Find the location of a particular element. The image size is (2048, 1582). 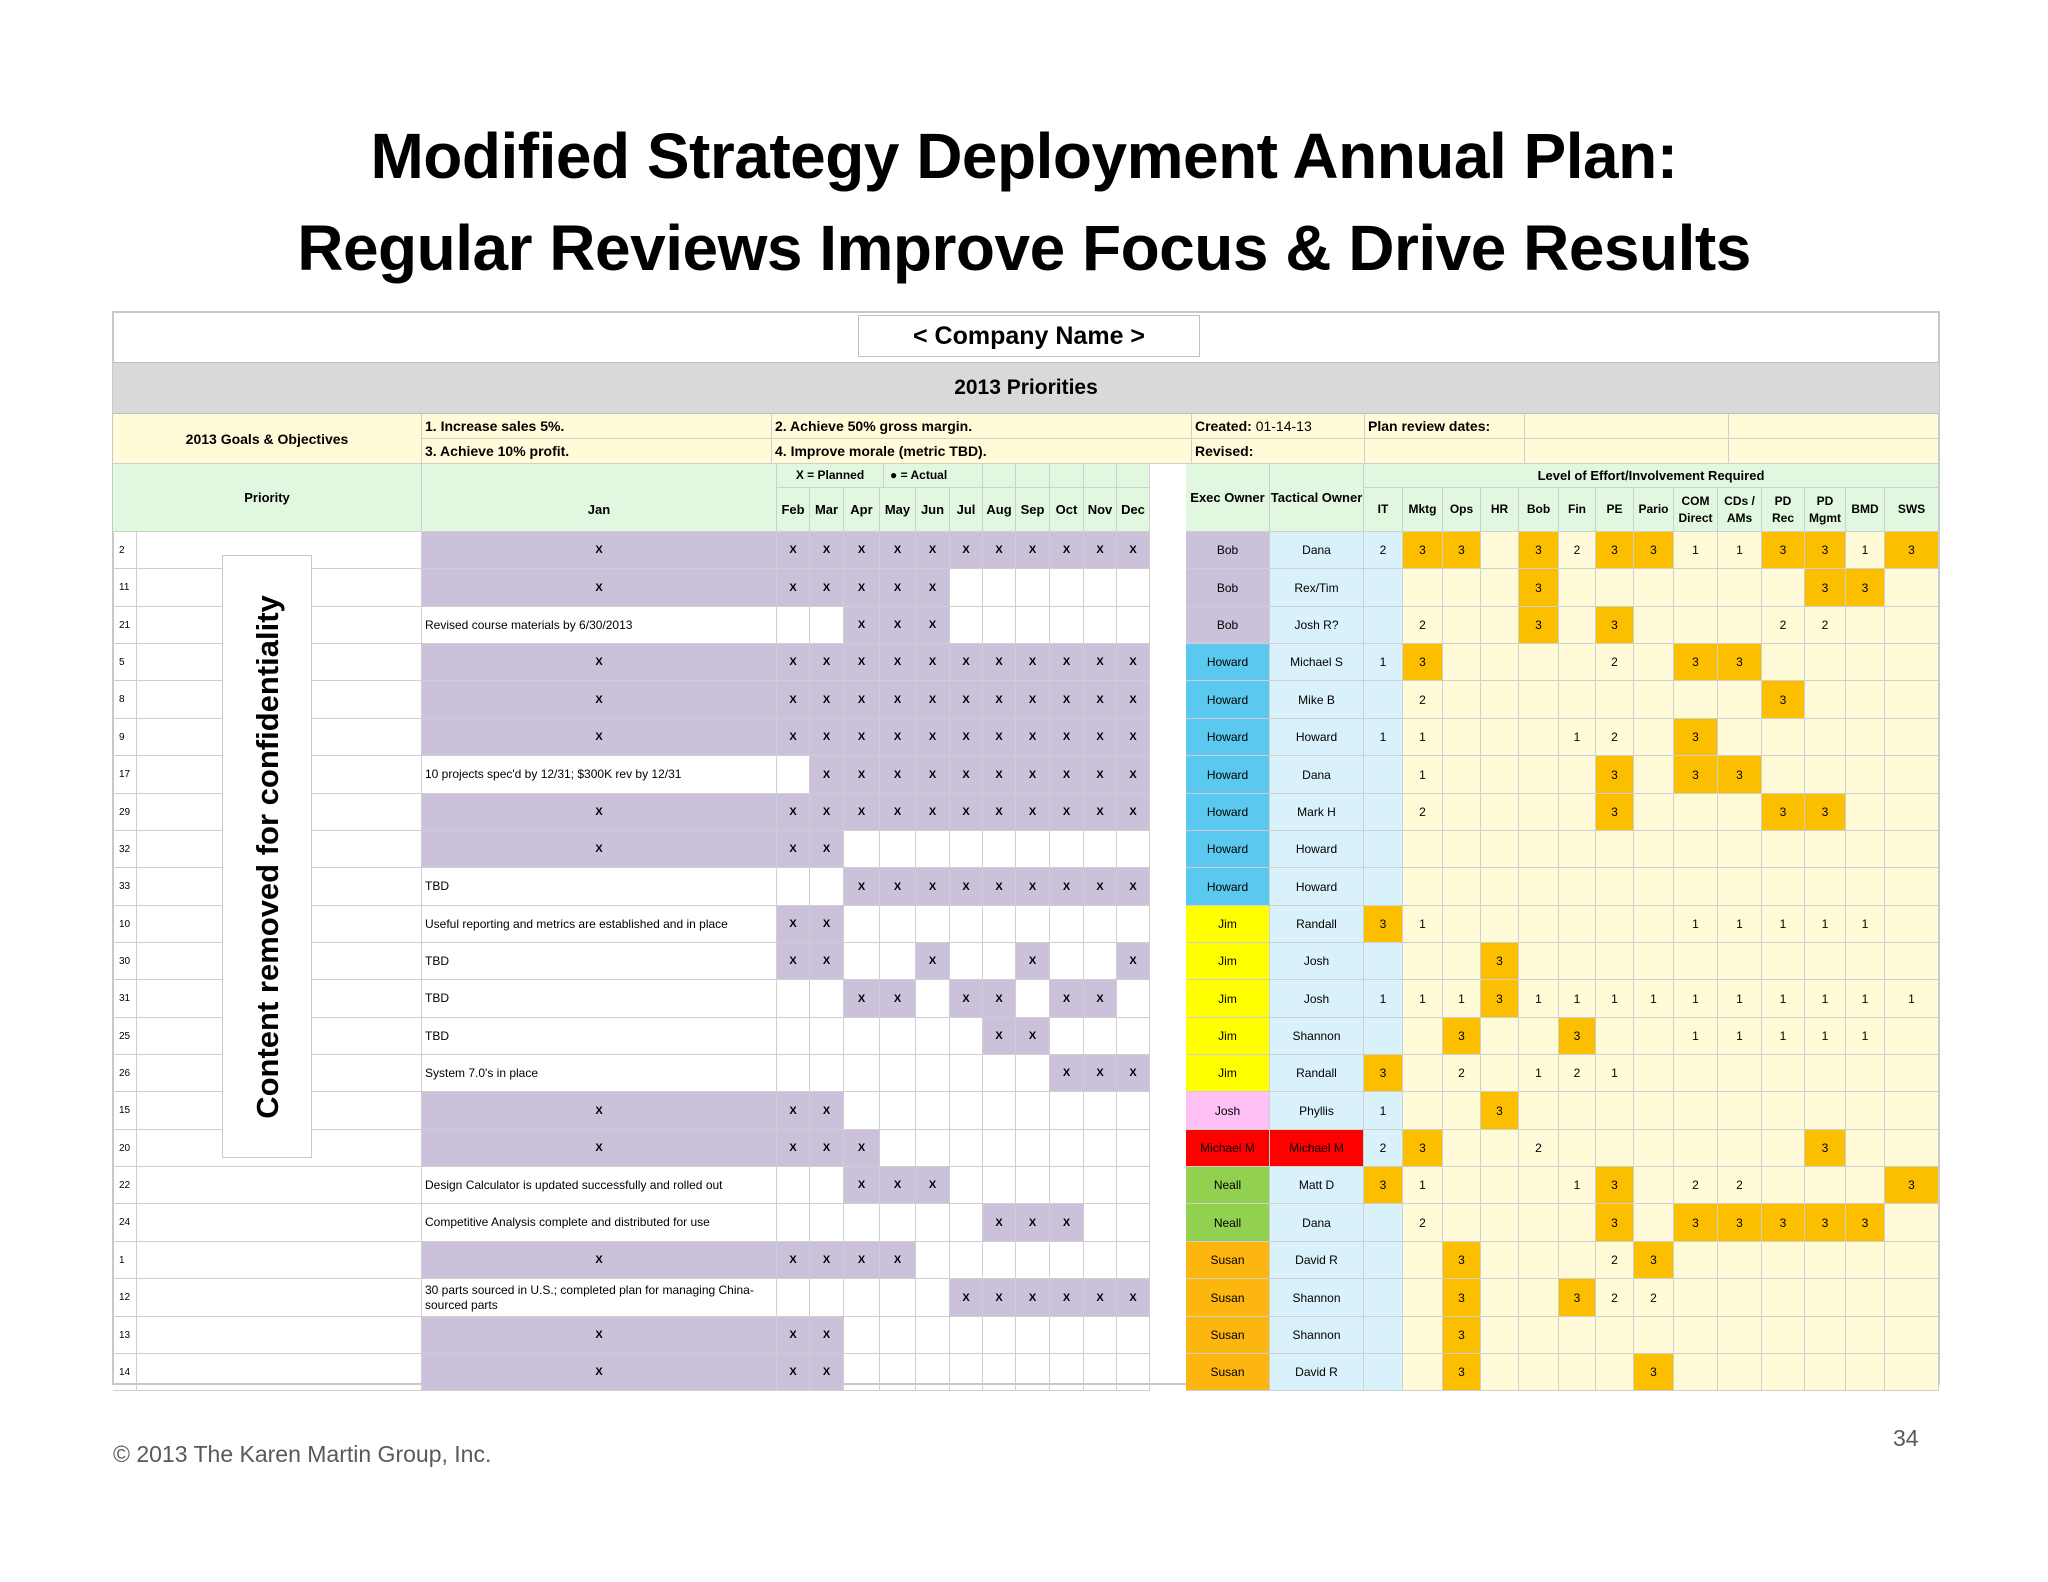

tactical-owner: David R is located at coordinates (1317, 1372).